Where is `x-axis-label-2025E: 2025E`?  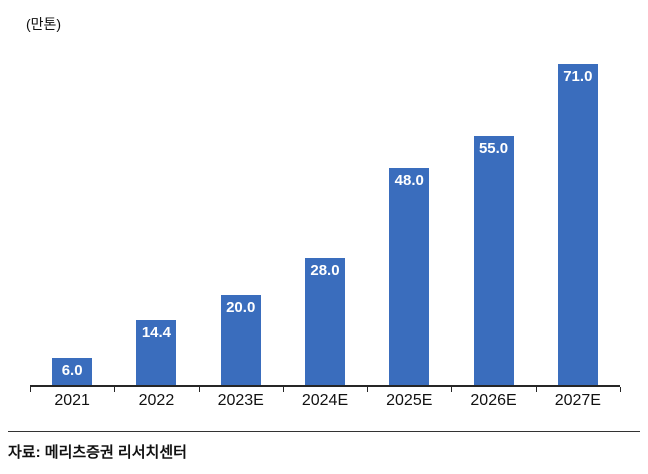
x-axis-label-2025E: 2025E is located at coordinates (409, 400).